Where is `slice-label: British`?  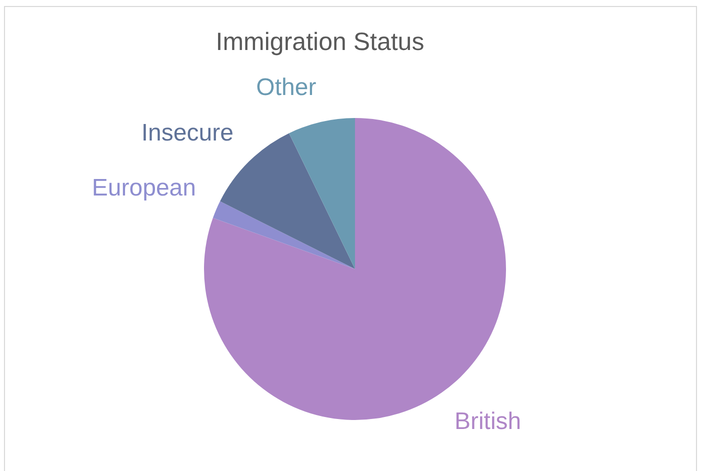 slice-label: British is located at coordinates (488, 422).